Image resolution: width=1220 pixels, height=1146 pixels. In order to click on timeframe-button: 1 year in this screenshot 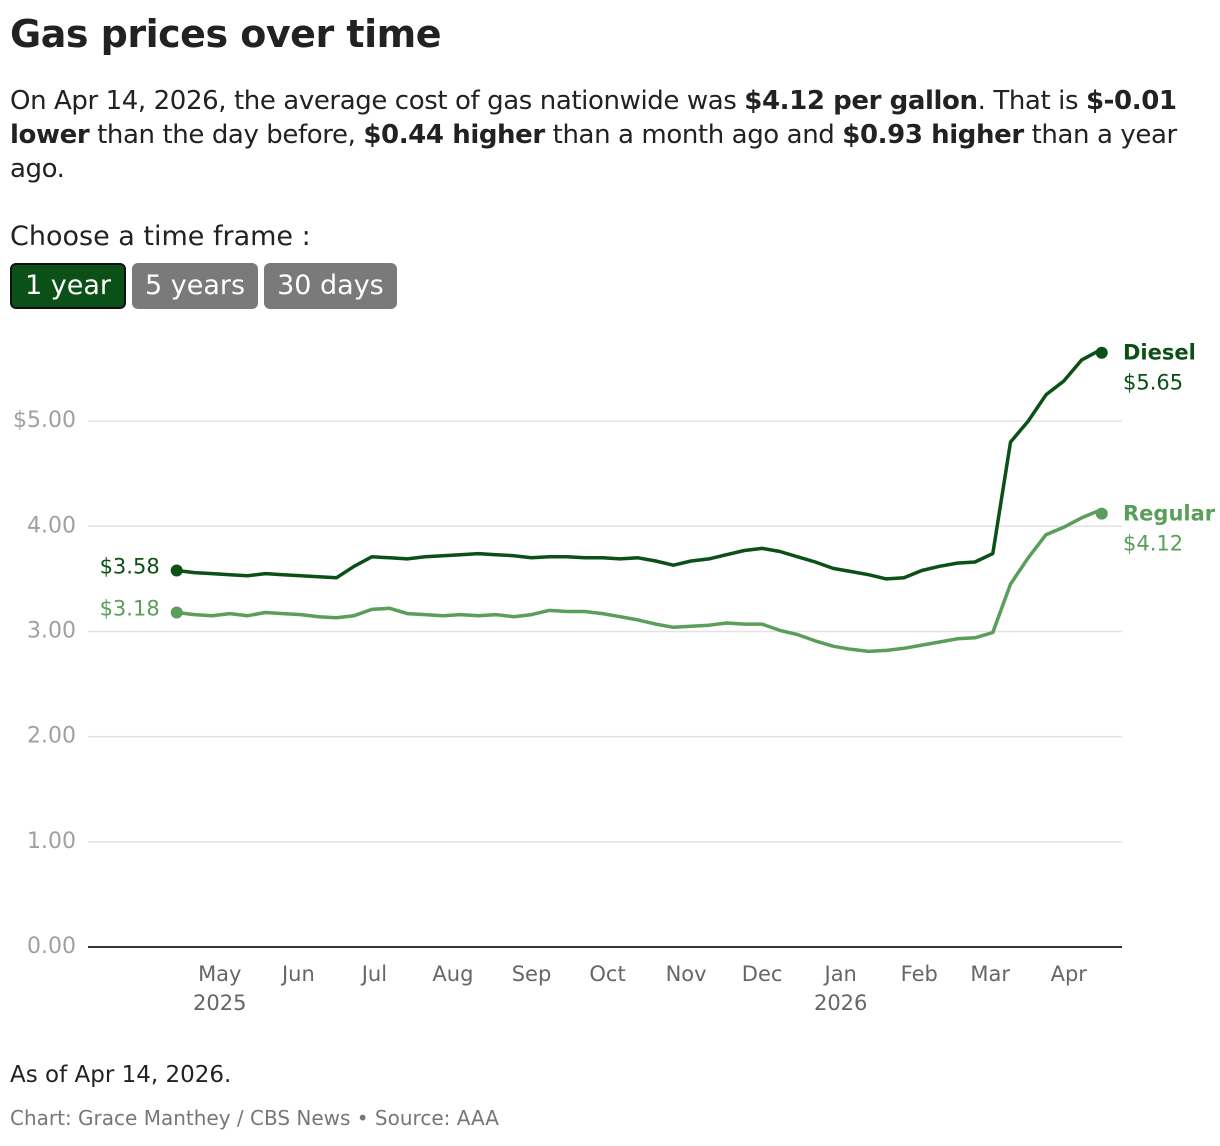, I will do `click(68, 286)`.